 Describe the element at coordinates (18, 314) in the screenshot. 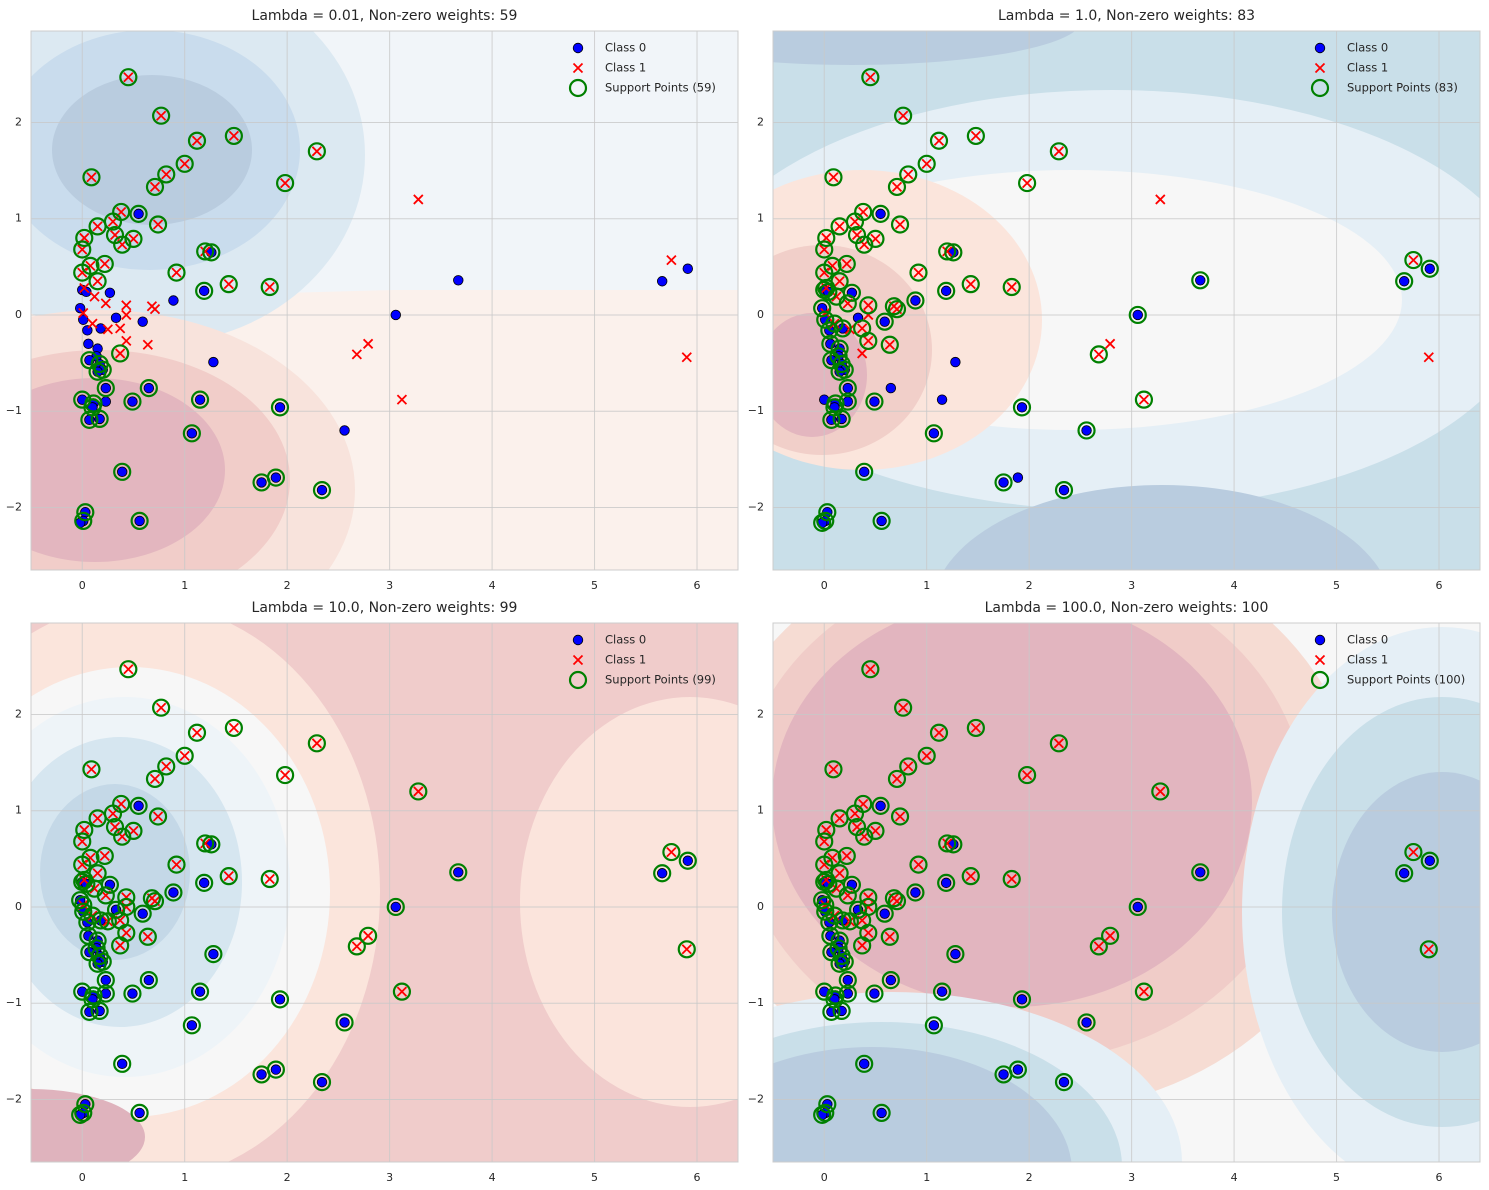

I see `y-tick-label: 0` at that location.